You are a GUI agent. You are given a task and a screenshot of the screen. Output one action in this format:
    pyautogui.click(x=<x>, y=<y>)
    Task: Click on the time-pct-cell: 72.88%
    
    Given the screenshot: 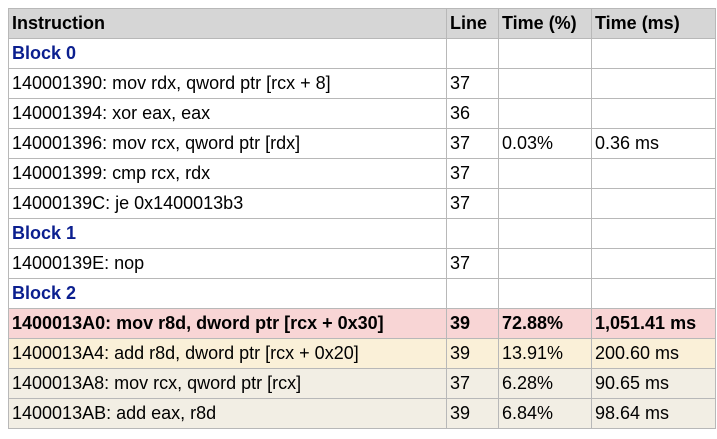 What is the action you would take?
    pyautogui.click(x=545, y=323)
    